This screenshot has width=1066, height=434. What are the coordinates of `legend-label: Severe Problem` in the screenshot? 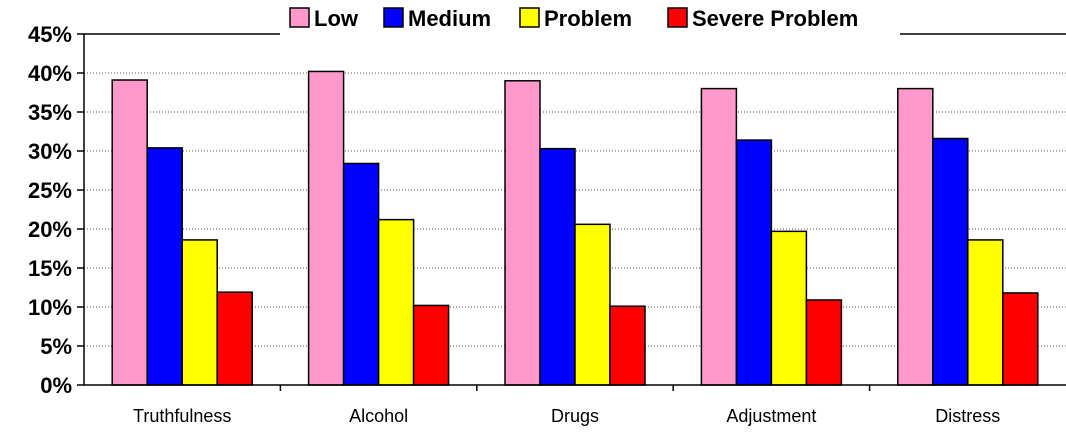 It's located at (775, 18).